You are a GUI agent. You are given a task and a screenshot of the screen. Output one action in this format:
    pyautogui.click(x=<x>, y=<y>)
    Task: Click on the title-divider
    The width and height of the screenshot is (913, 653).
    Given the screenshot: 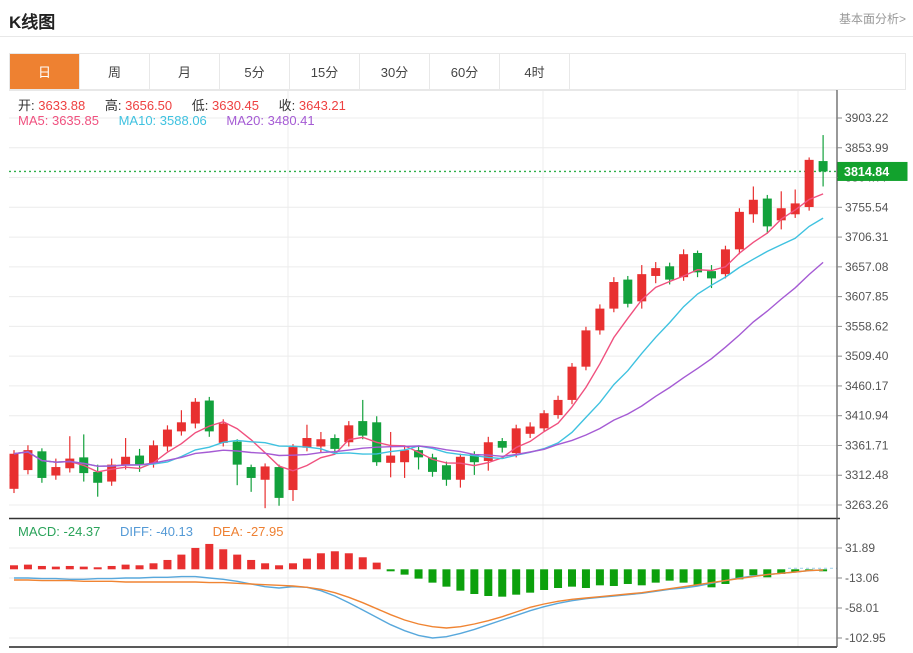 What is the action you would take?
    pyautogui.click(x=456, y=36)
    